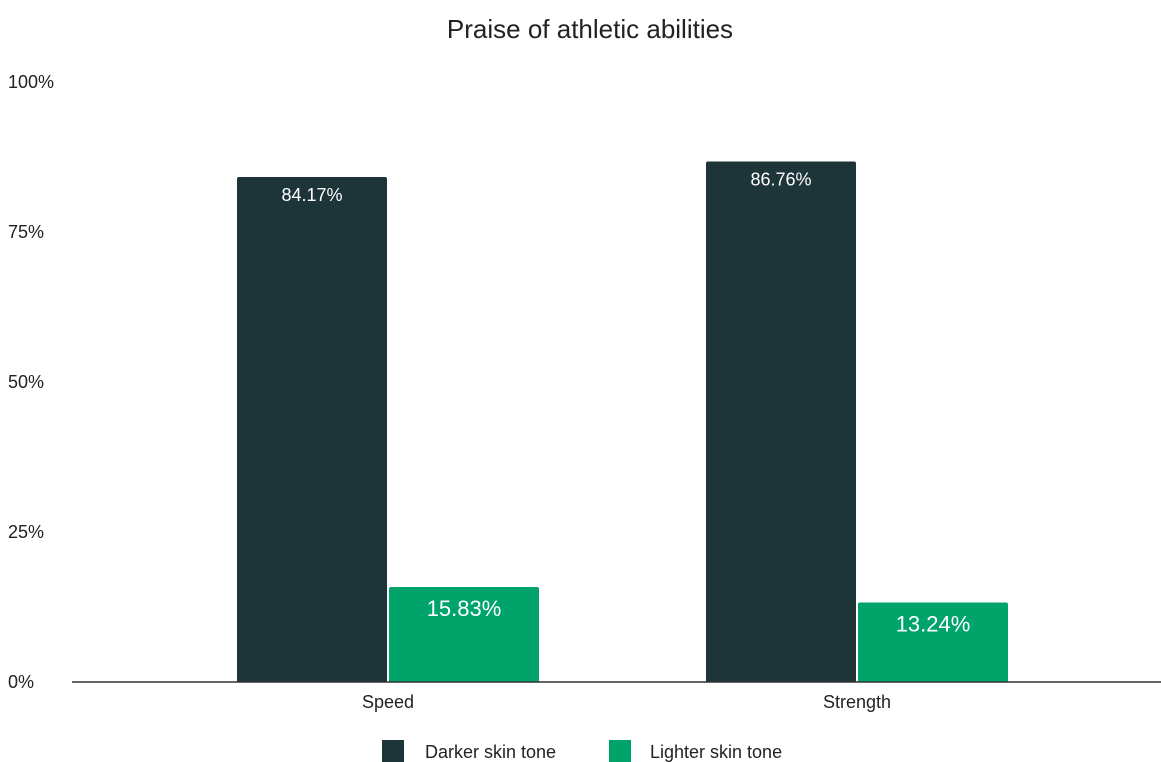 This screenshot has height=762, width=1161. Describe the element at coordinates (626, 702) in the screenshot. I see `x-axis-ticks: Speed Strength` at that location.